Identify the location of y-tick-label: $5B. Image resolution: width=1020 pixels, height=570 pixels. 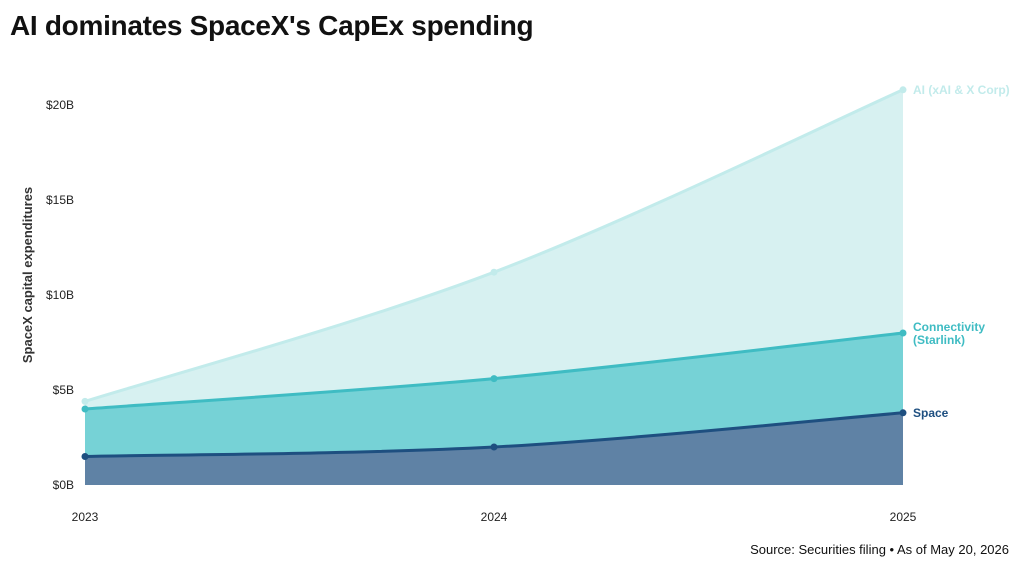
(63, 390).